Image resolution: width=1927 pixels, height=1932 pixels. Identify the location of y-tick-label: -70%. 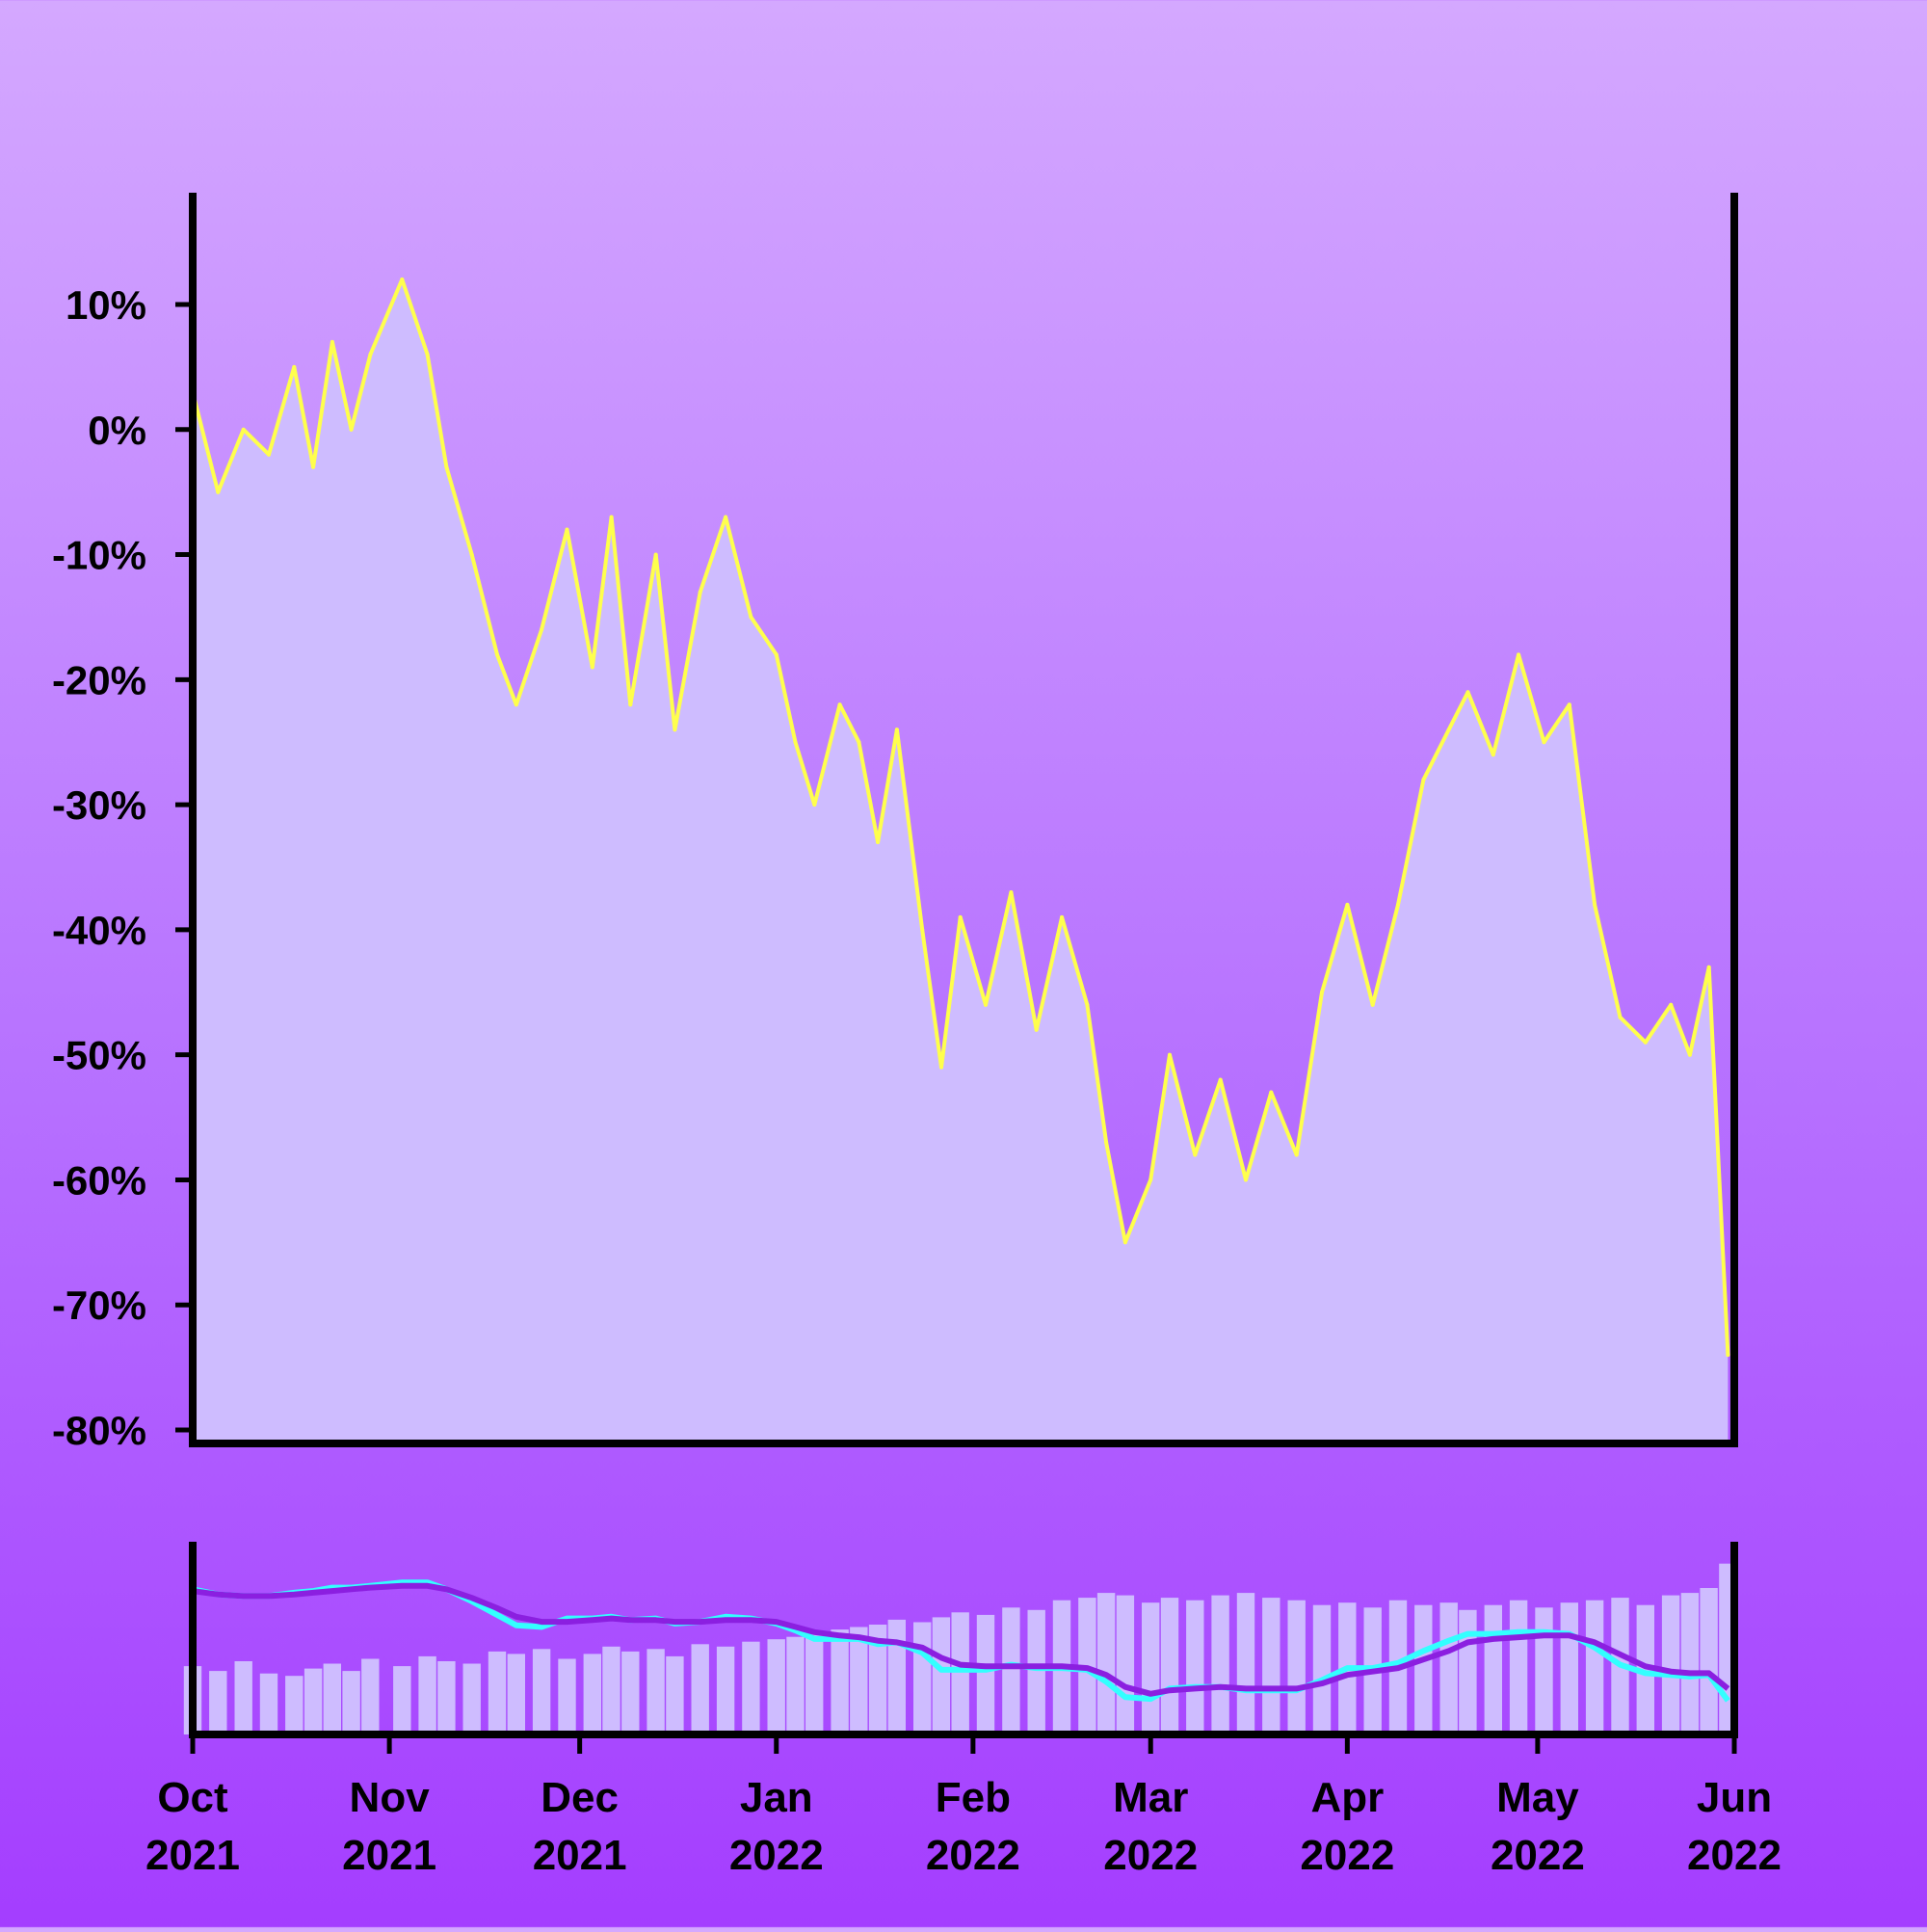
(99, 1305).